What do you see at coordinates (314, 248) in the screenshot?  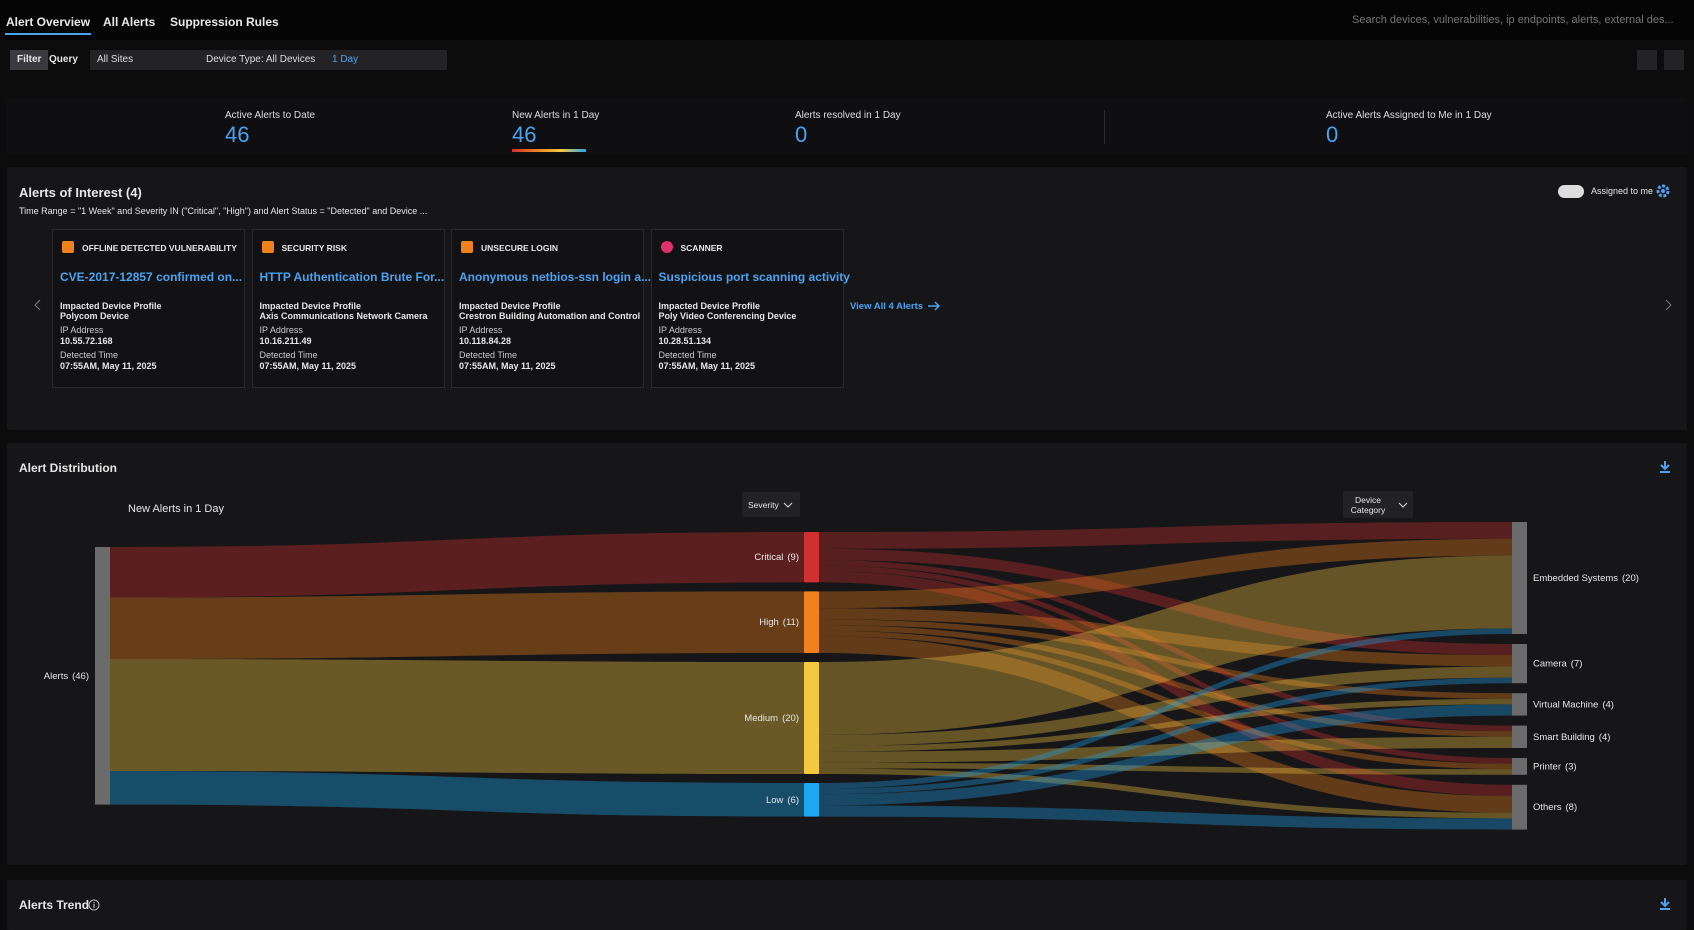 I see `category: SECURITY RISK` at bounding box center [314, 248].